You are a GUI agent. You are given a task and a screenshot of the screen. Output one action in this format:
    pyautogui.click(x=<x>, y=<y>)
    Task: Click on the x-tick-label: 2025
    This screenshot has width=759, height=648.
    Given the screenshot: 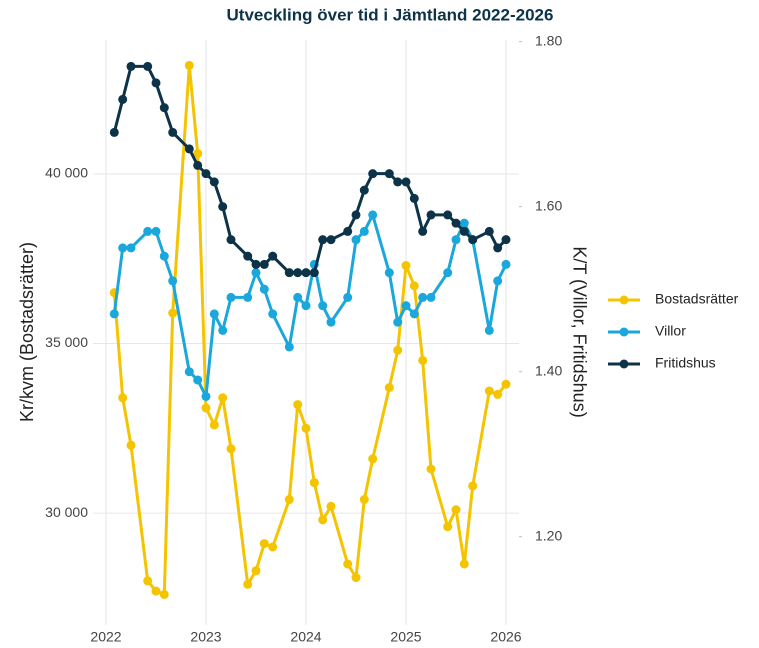 What is the action you would take?
    pyautogui.click(x=405, y=637)
    